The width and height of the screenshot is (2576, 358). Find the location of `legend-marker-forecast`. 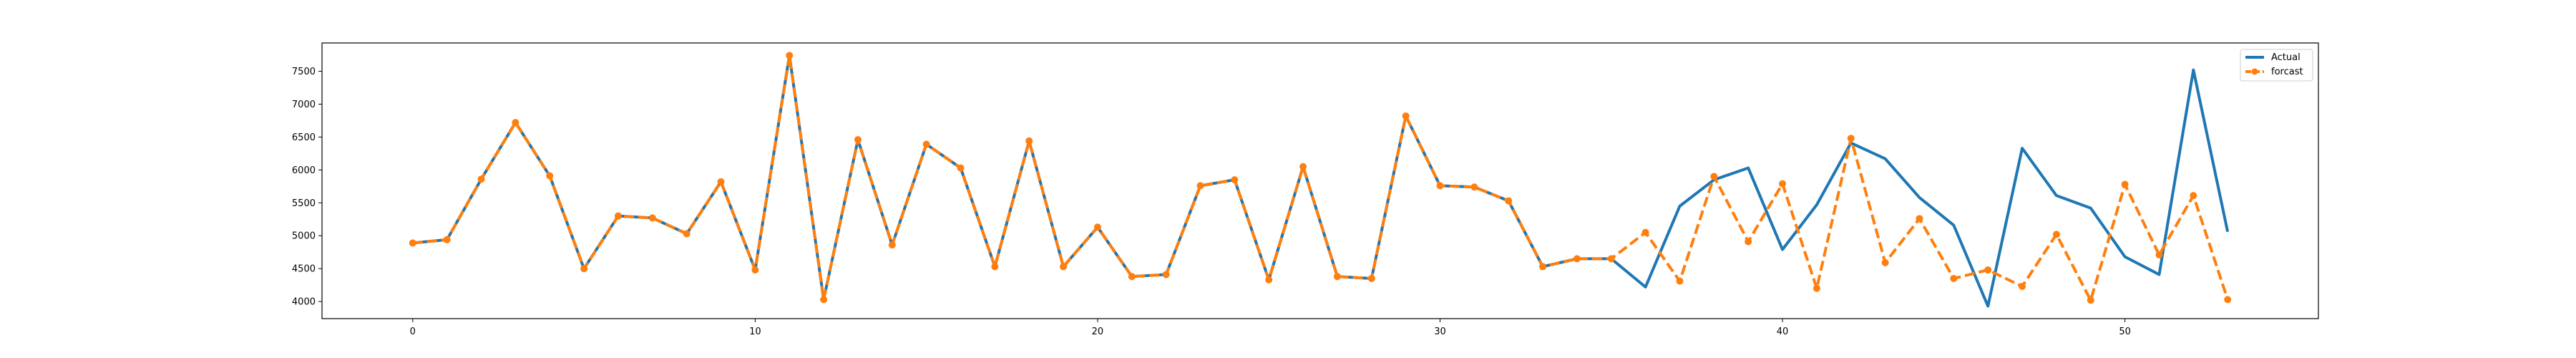

legend-marker-forecast is located at coordinates (2254, 71).